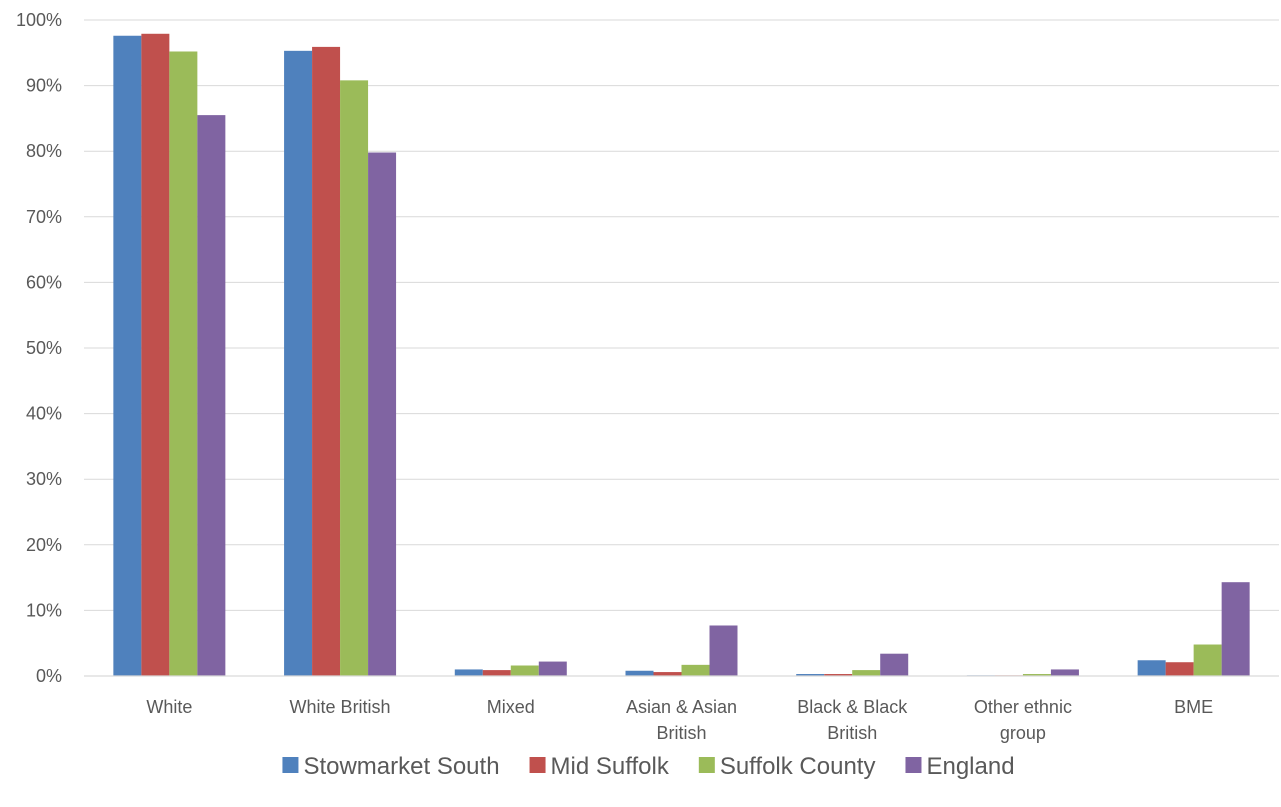  Describe the element at coordinates (39, 20) in the screenshot. I see `y-tick-label: 100%` at that location.